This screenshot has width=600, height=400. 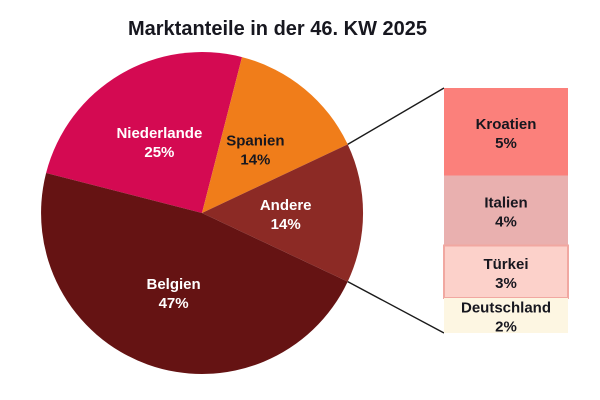 I want to click on breakout-label-kroatien: Kroatien 5%, so click(x=506, y=134).